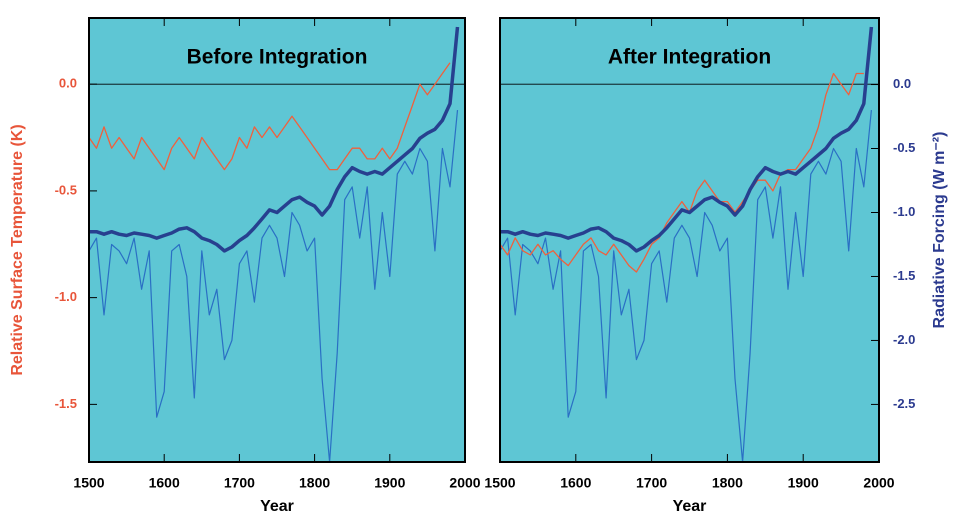  I want to click on y2-tick-label: -2.5, so click(904, 403).